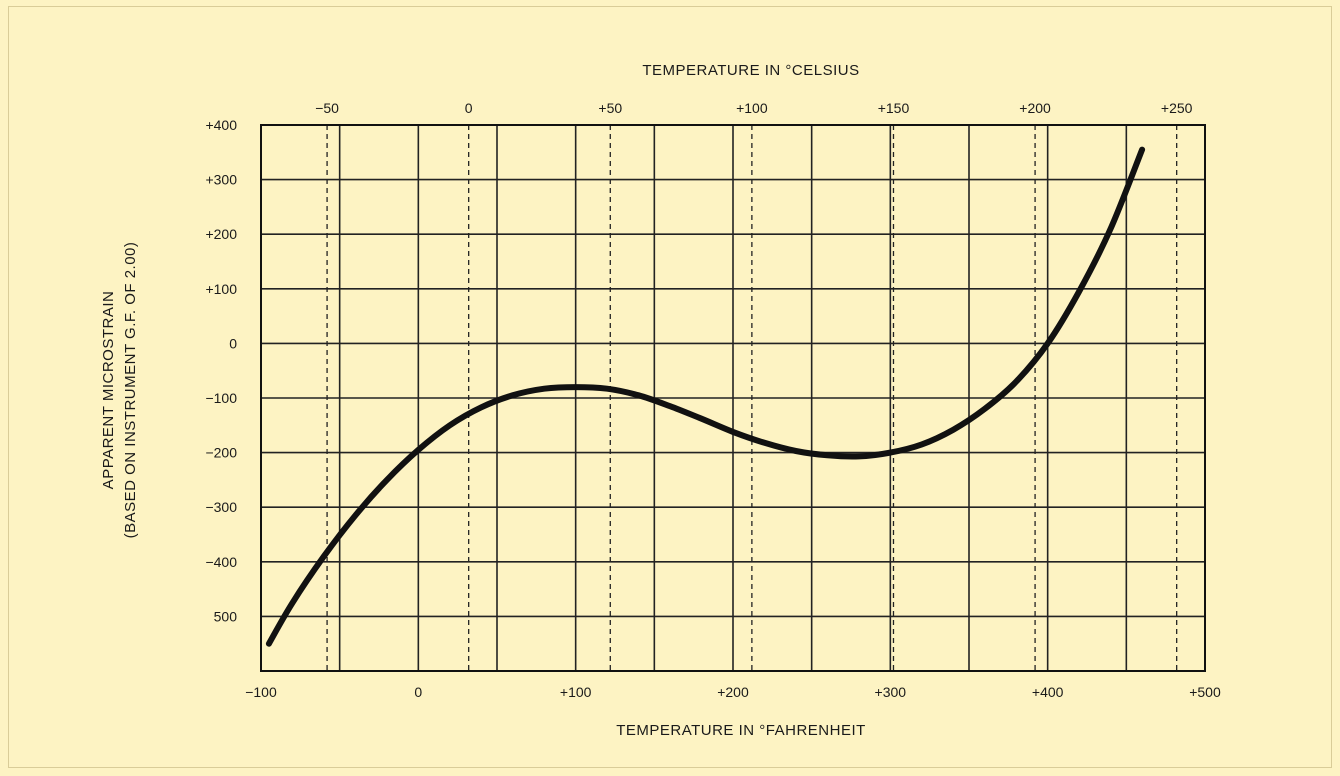 This screenshot has height=776, width=1340. I want to click on x-tick-label: −100, so click(261, 692).